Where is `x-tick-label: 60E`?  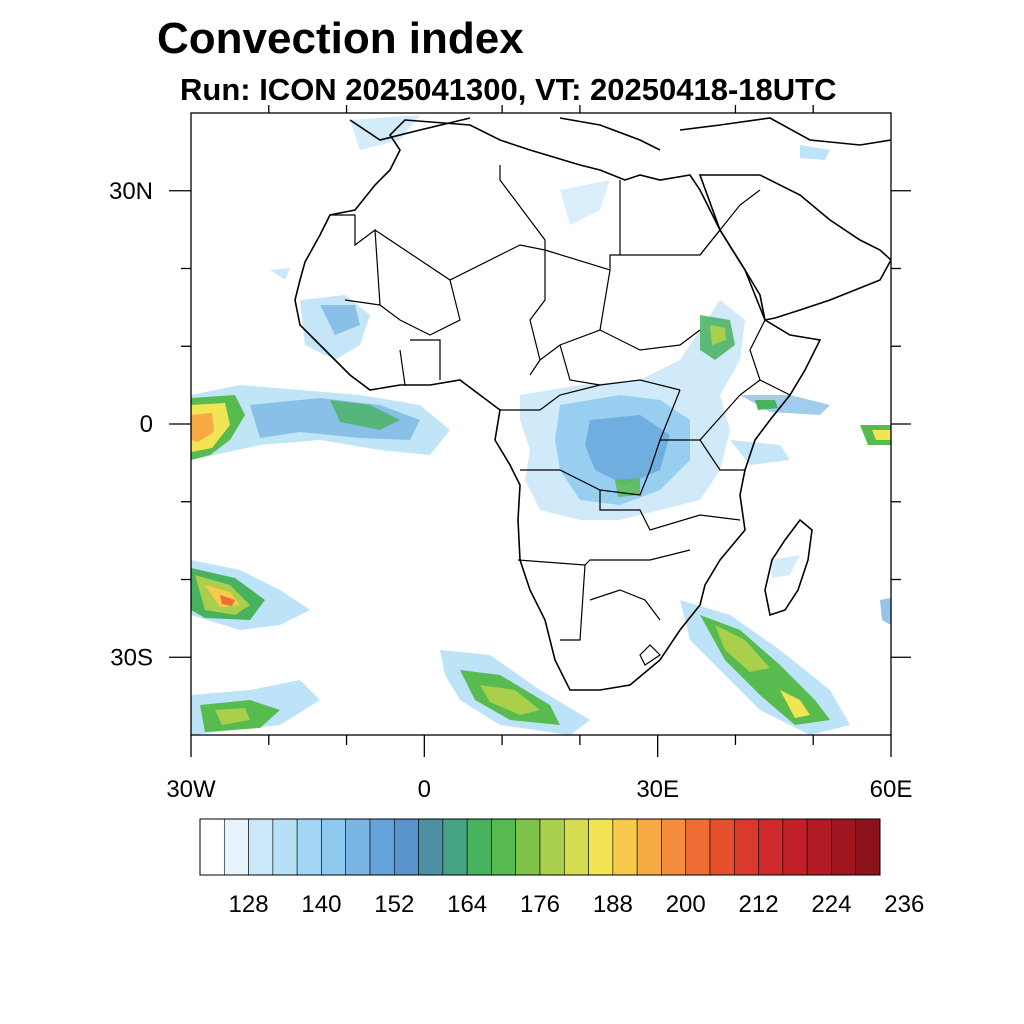
x-tick-label: 60E is located at coordinates (891, 789).